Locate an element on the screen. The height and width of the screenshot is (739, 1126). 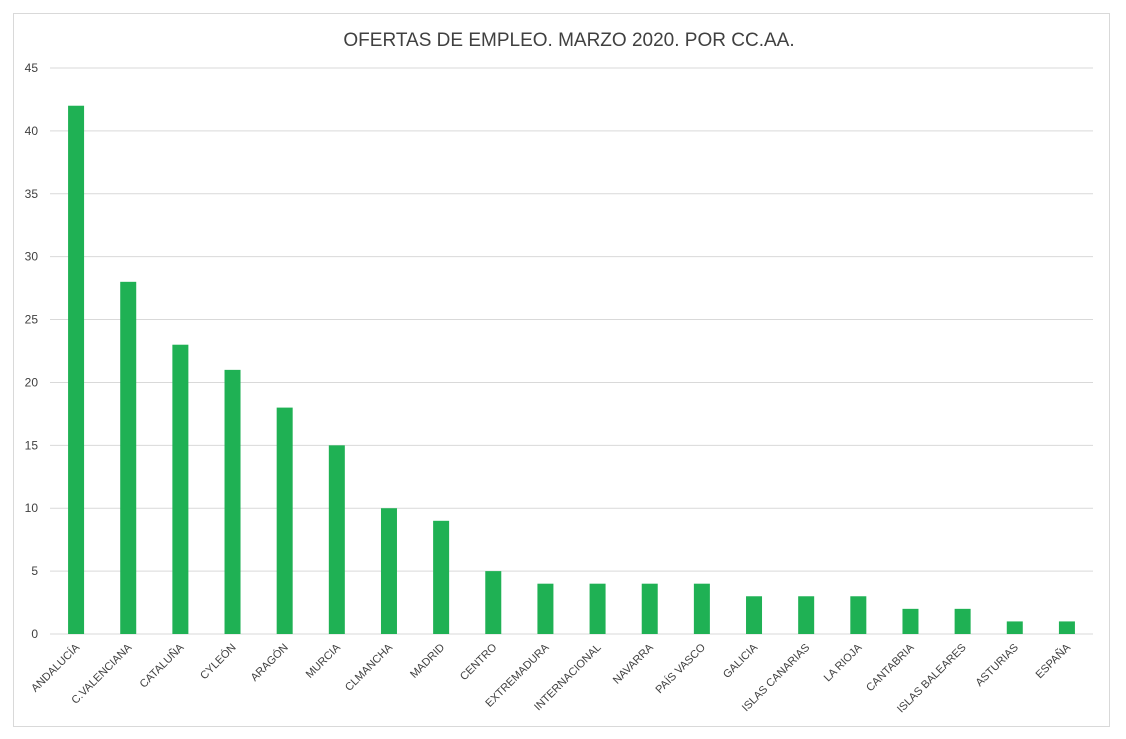
x-tick-label: MADRID is located at coordinates (427, 661).